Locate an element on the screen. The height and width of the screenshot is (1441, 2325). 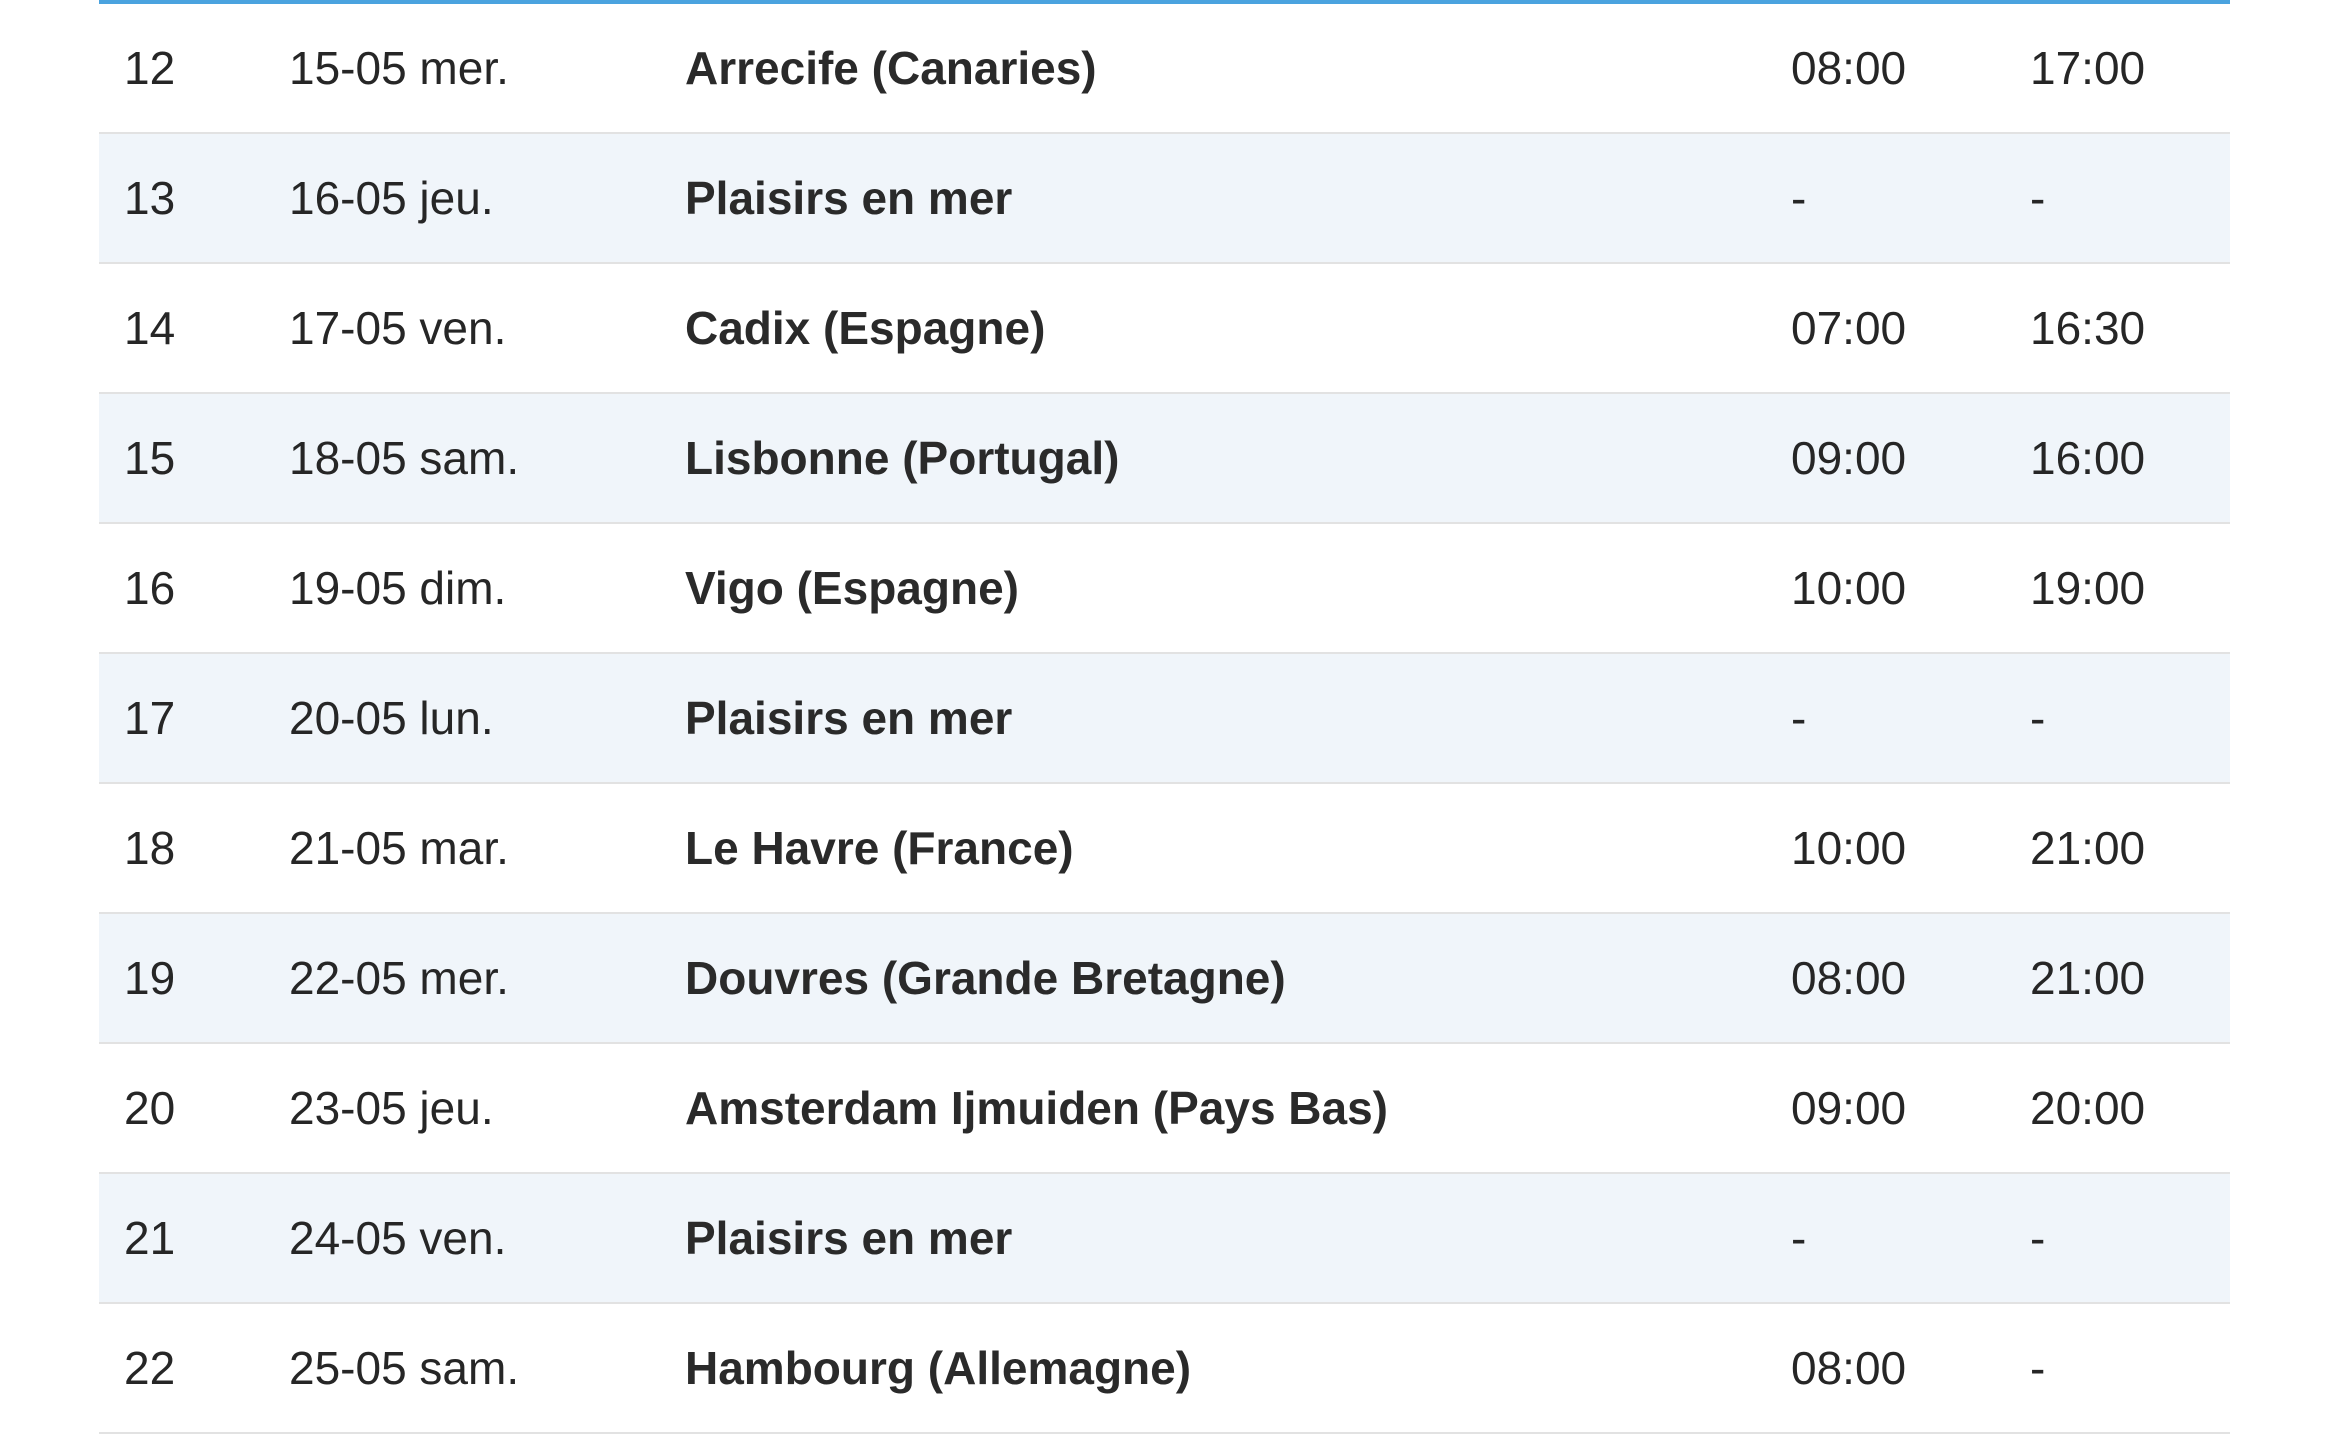
port-cell: Vigo (Espagne) is located at coordinates (852, 588).